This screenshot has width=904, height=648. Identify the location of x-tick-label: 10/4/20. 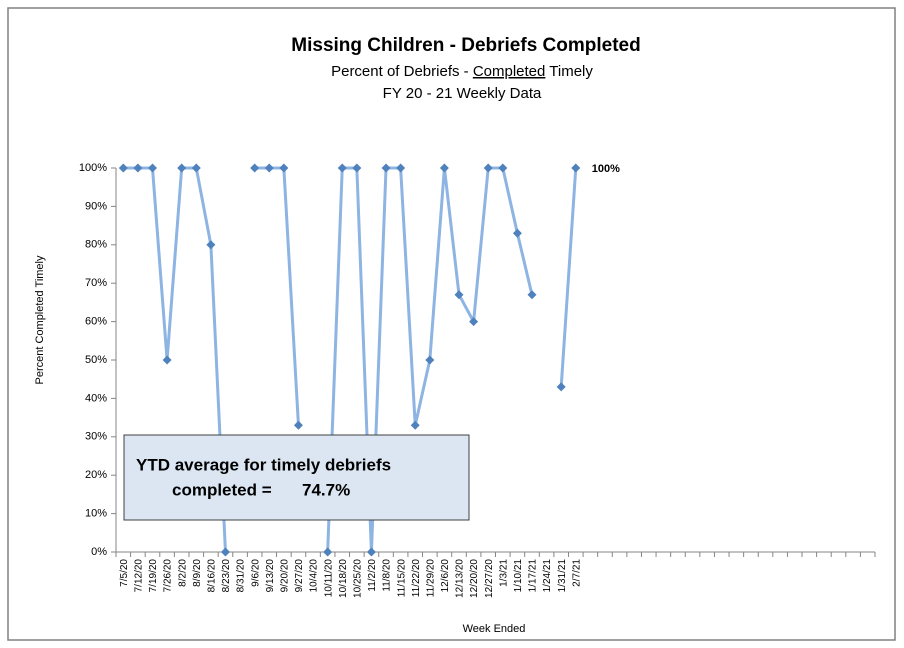
(314, 576).